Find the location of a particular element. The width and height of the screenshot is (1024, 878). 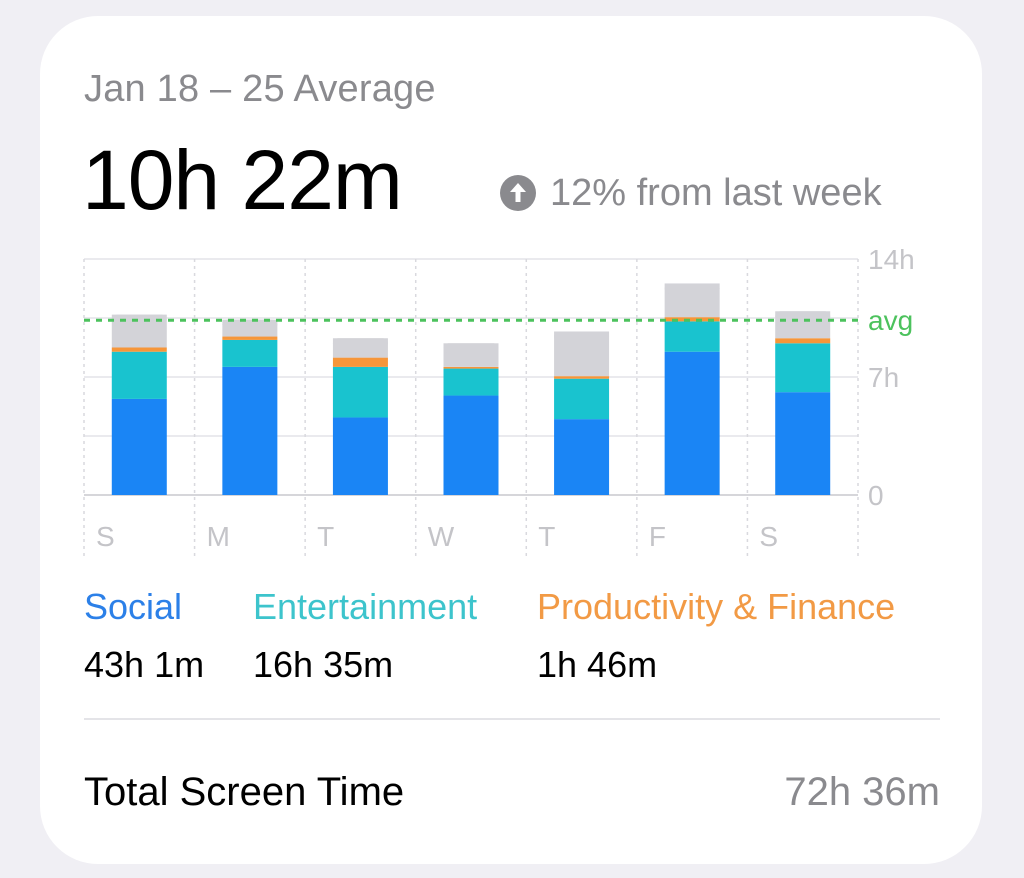

average-line-label: avg is located at coordinates (890, 320).